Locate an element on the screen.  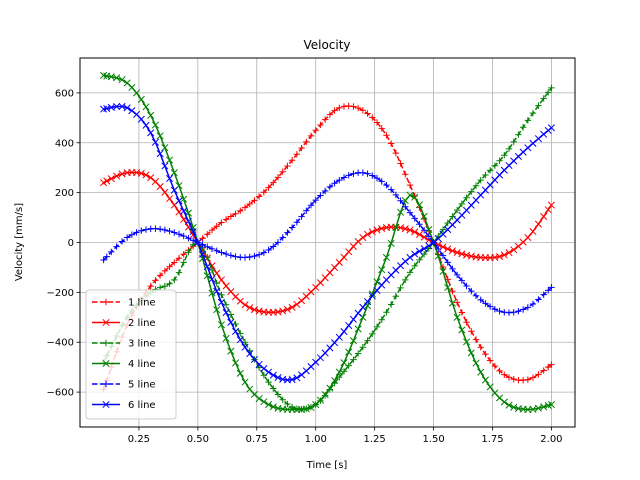
legend-entry: 4 line is located at coordinates (124, 364).